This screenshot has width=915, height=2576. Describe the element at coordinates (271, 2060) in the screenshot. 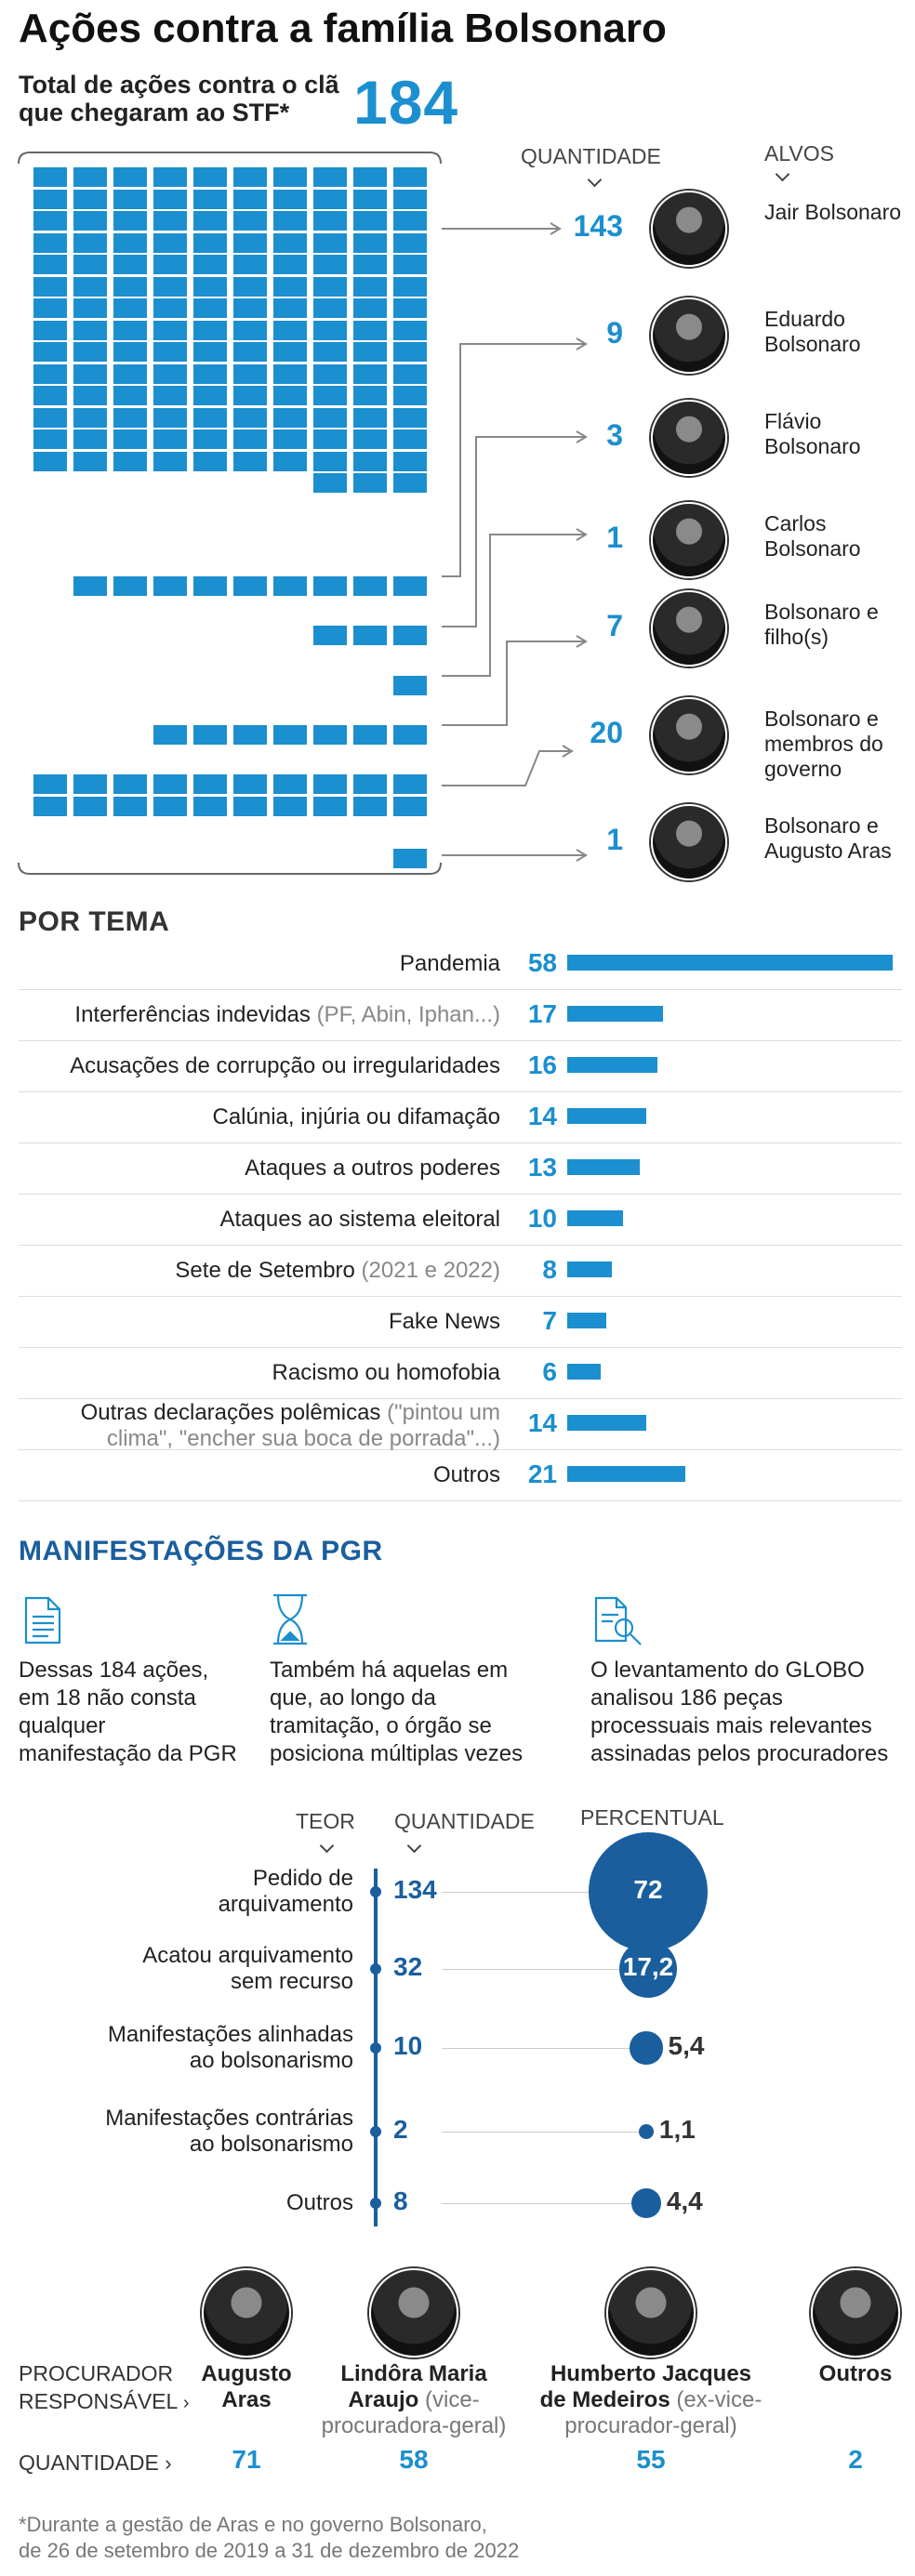

I see `teor-line2: ao bolsonarismo` at that location.